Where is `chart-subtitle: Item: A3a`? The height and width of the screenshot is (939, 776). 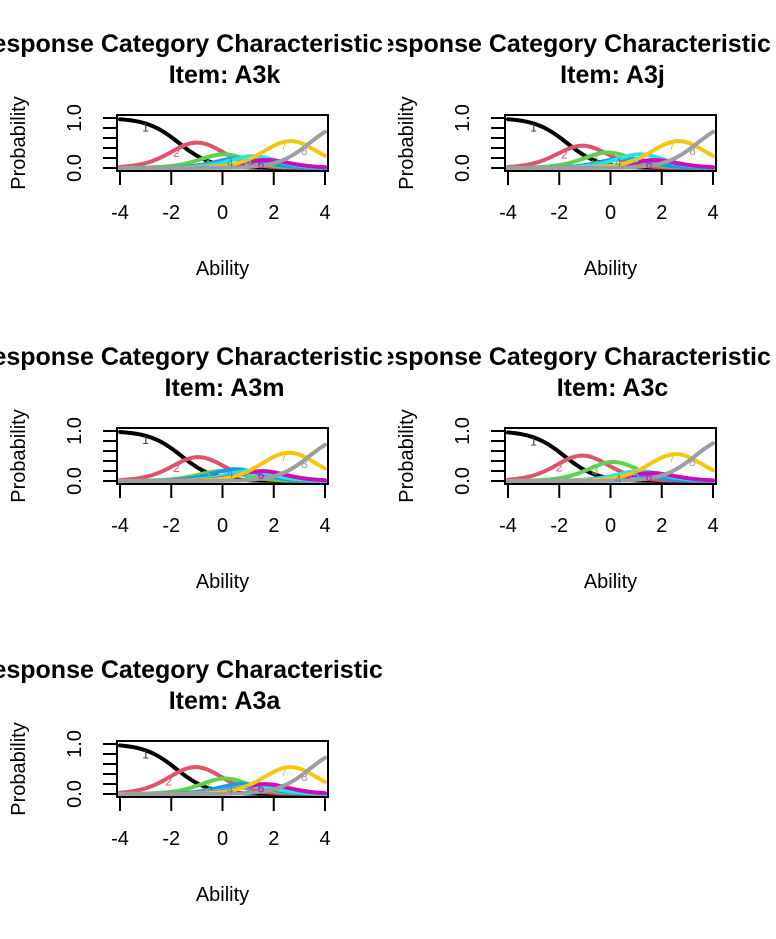
chart-subtitle: Item: A3a is located at coordinates (225, 701).